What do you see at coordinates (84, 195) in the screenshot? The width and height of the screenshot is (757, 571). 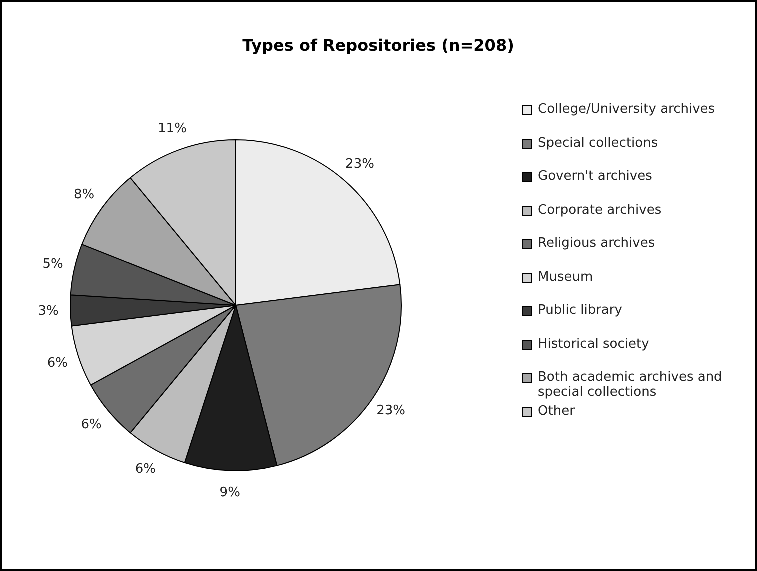 I see `data-label: 8%` at bounding box center [84, 195].